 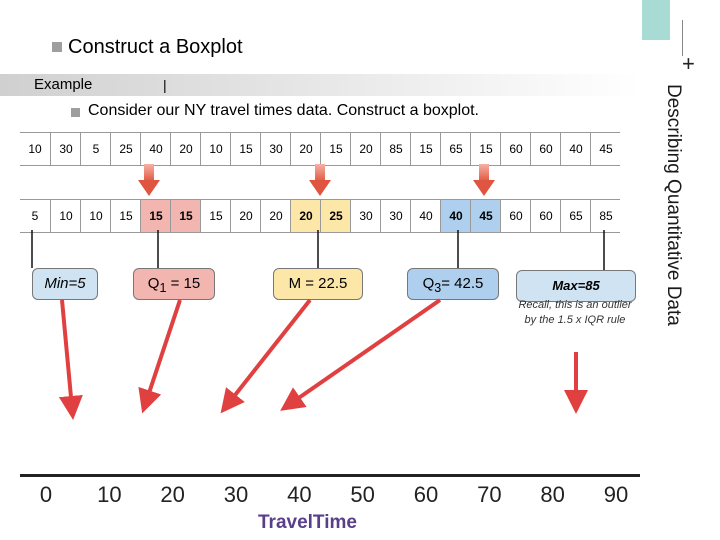 I want to click on raw-data-row: 10 30 5 25 40 20 10 15 30 20 15 20 85 15 65 15 60 60 40 45, so click(x=320, y=149).